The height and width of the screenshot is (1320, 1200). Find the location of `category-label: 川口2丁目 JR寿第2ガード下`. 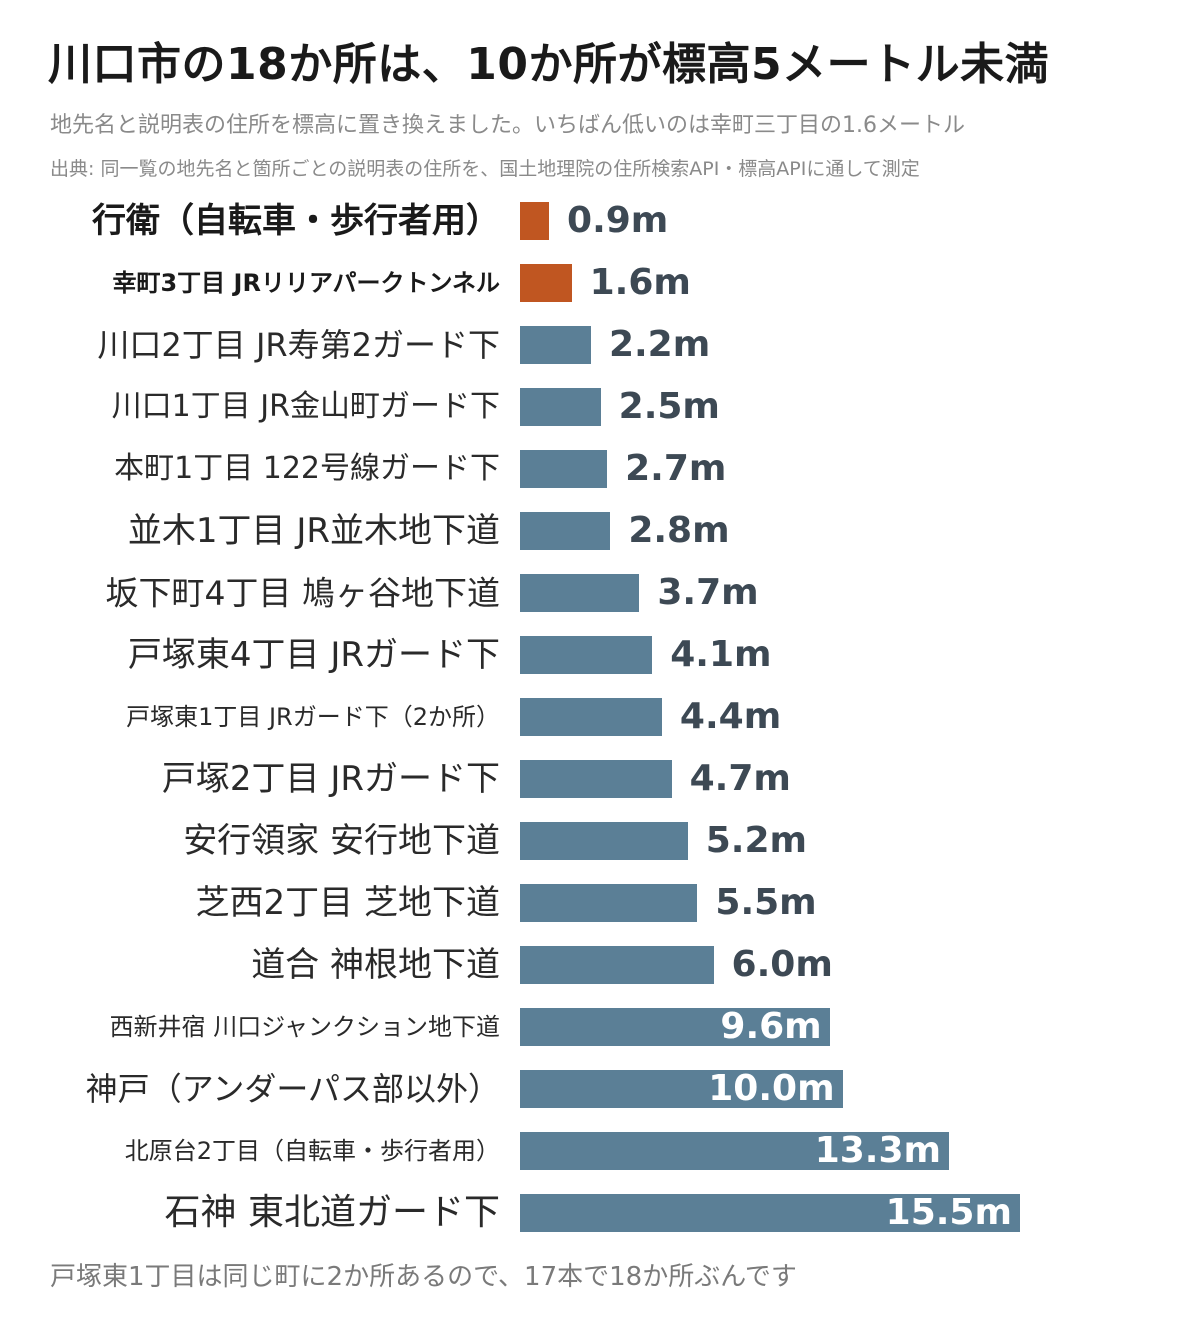

category-label: 川口2丁目 JR寿第2ガード下 is located at coordinates (298, 345).